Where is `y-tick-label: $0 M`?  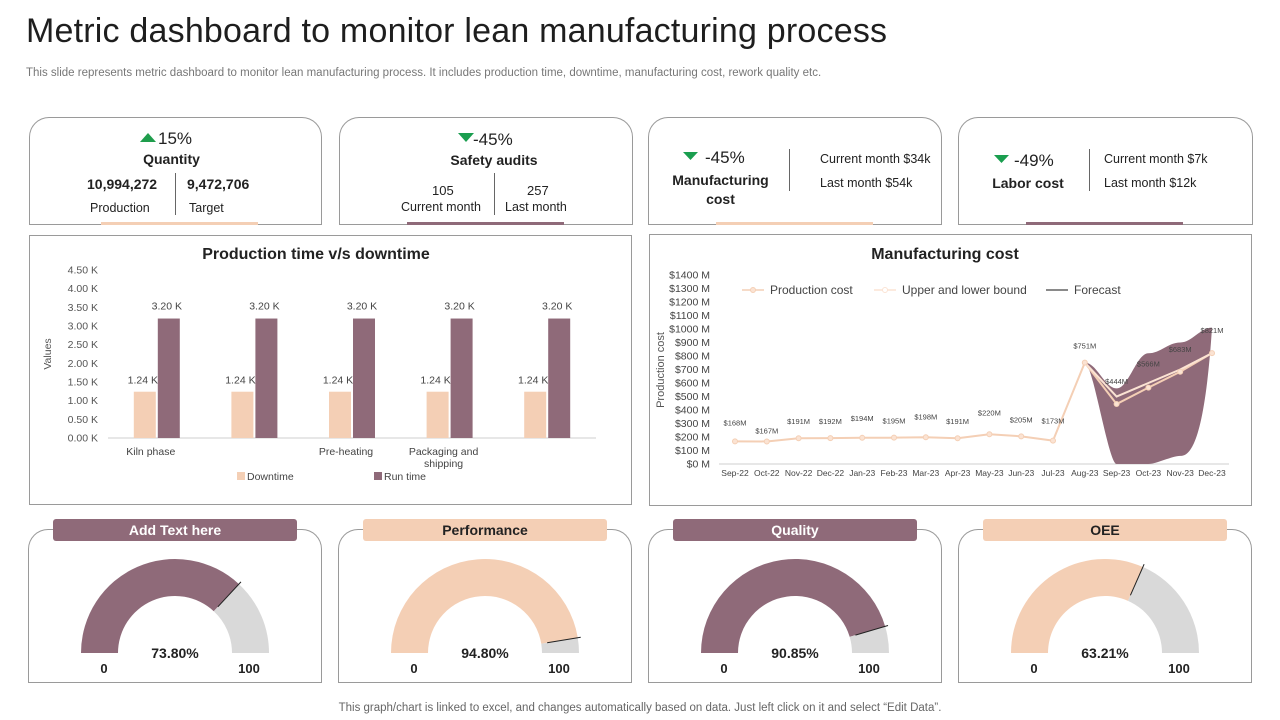
y-tick-label: $0 M is located at coordinates (698, 465).